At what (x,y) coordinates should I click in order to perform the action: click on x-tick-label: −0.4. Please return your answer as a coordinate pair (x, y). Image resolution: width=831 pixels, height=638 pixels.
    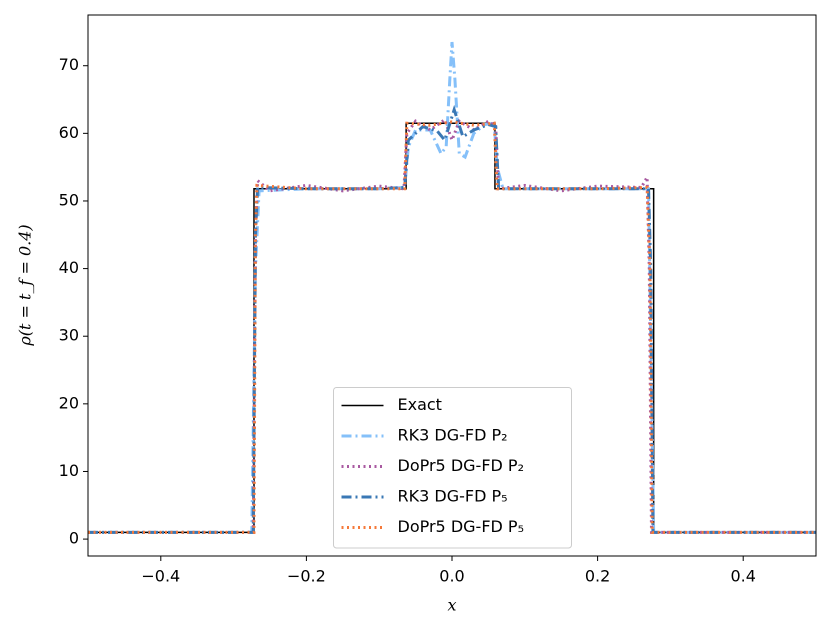
    Looking at the image, I should click on (160, 576).